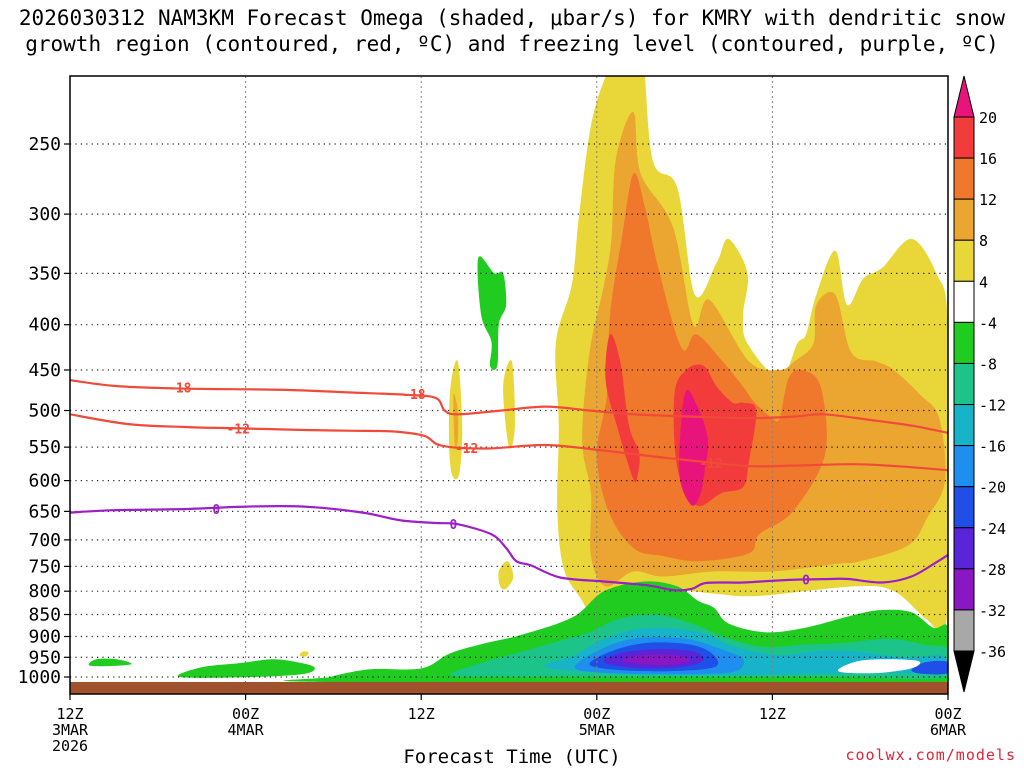 Image resolution: width=1024 pixels, height=768 pixels. Describe the element at coordinates (69, 714) in the screenshot. I see `x-tick-label-0-0: 12Z` at that location.